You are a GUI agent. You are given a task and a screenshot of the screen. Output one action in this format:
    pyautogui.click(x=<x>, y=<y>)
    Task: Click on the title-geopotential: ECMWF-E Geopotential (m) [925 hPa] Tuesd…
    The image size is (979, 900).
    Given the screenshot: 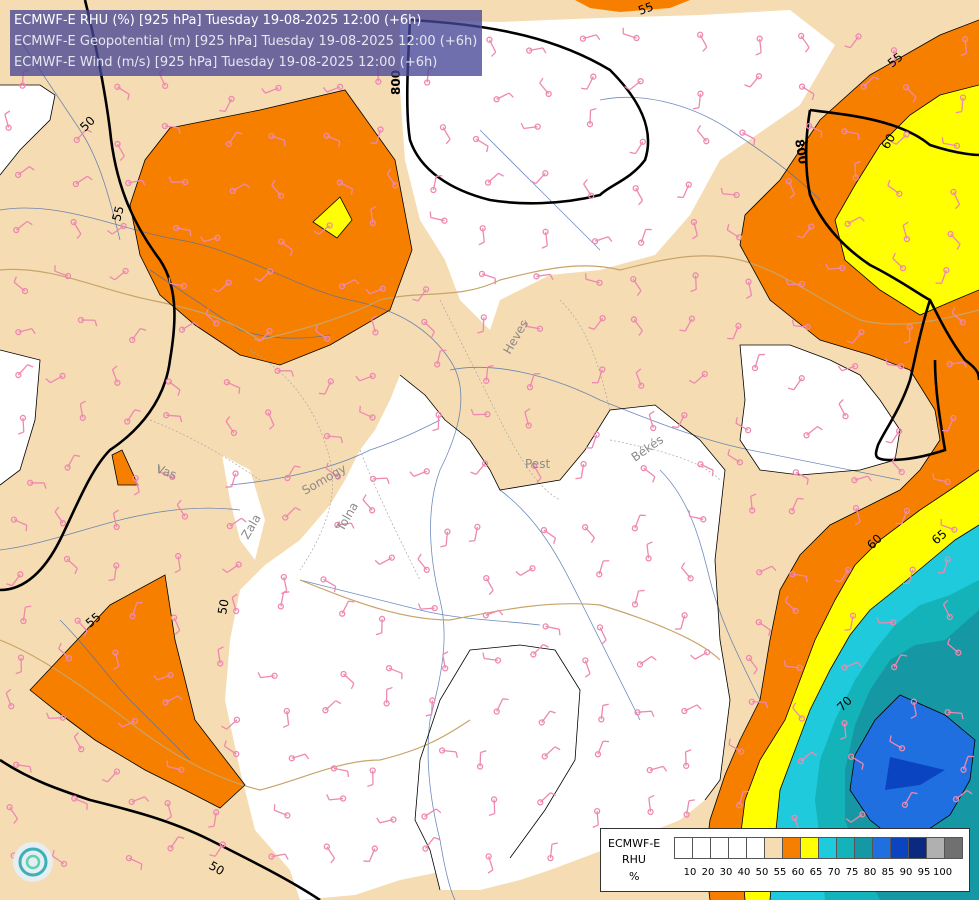 What is the action you would take?
    pyautogui.click(x=246, y=41)
    